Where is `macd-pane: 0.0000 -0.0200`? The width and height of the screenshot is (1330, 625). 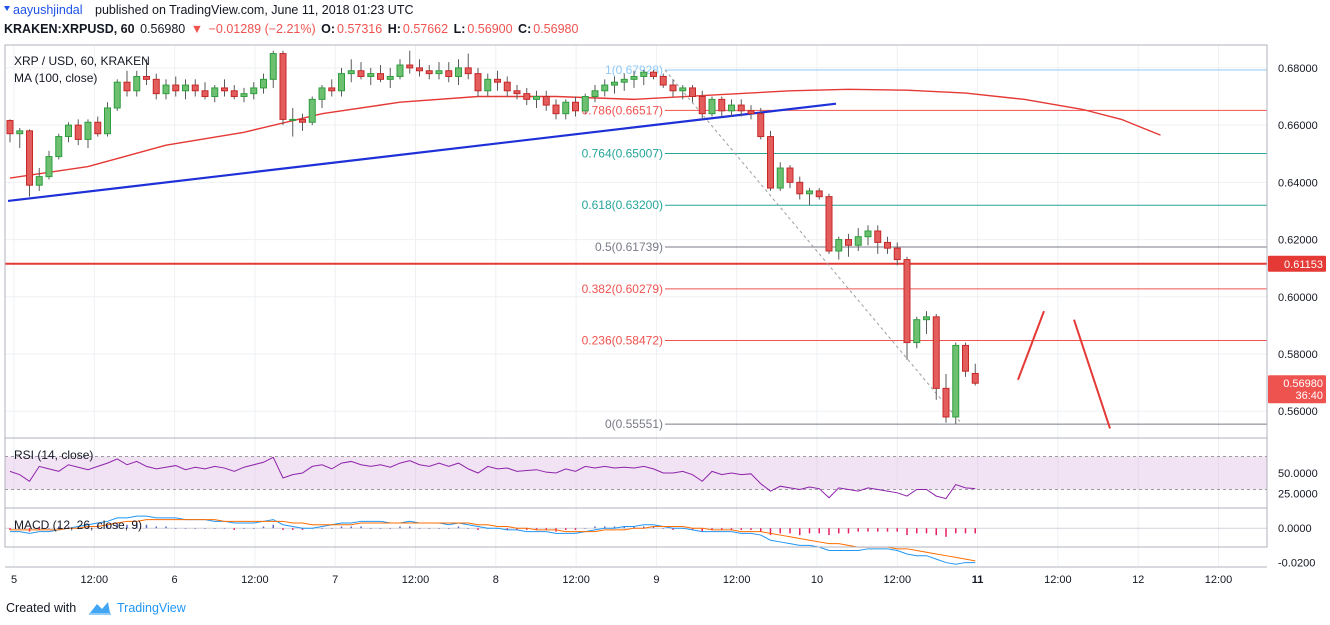 macd-pane: 0.0000 -0.0200 is located at coordinates (660, 542).